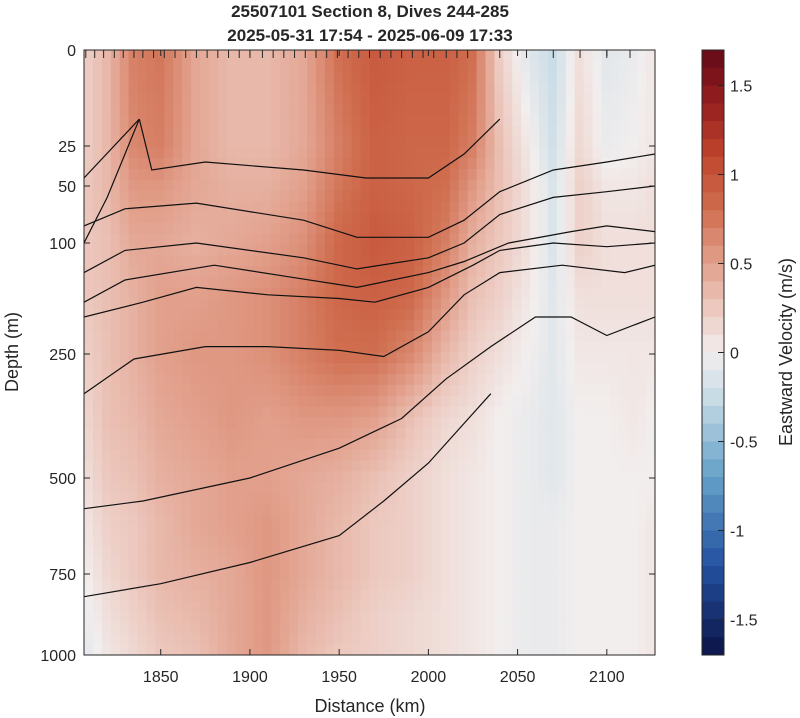  What do you see at coordinates (737, 531) in the screenshot?
I see `colorbar-tick-label: -1` at bounding box center [737, 531].